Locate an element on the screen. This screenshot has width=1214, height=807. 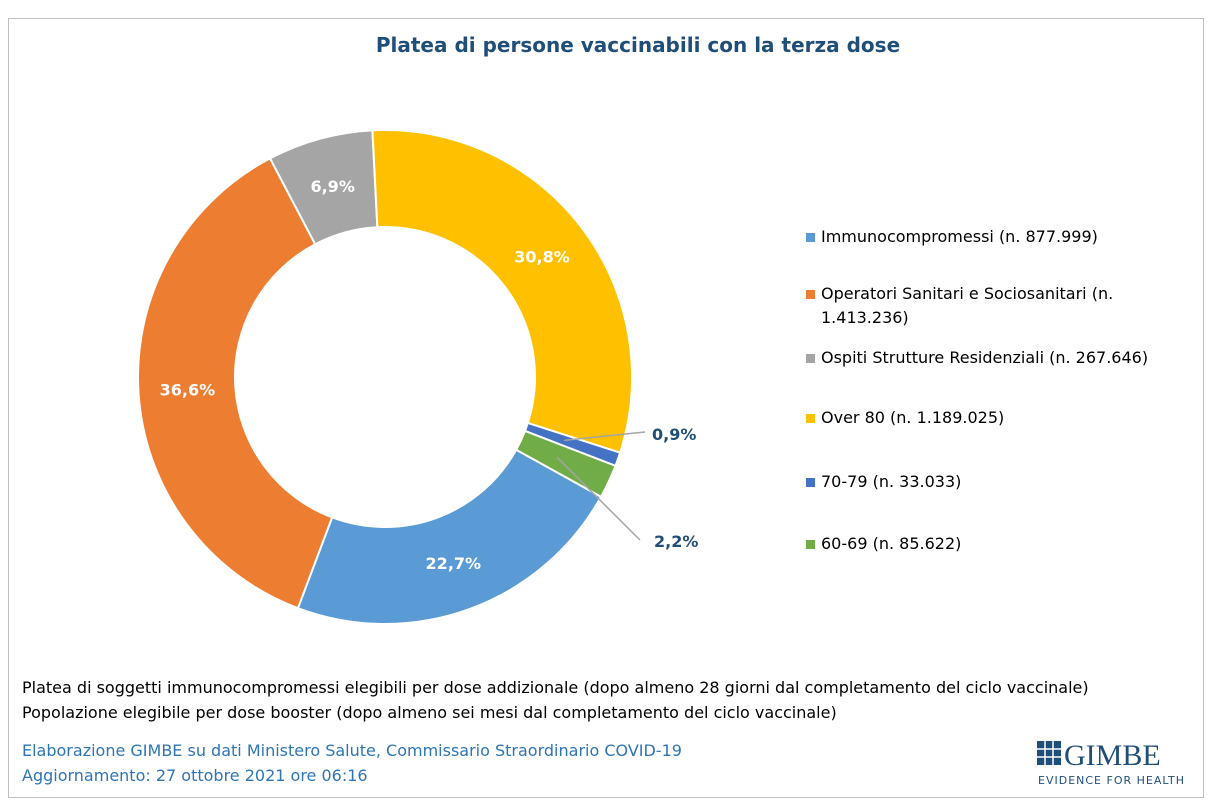
source: Aggiornamento: 27 ottobre 2021 ore 06:16 is located at coordinates (195, 775).